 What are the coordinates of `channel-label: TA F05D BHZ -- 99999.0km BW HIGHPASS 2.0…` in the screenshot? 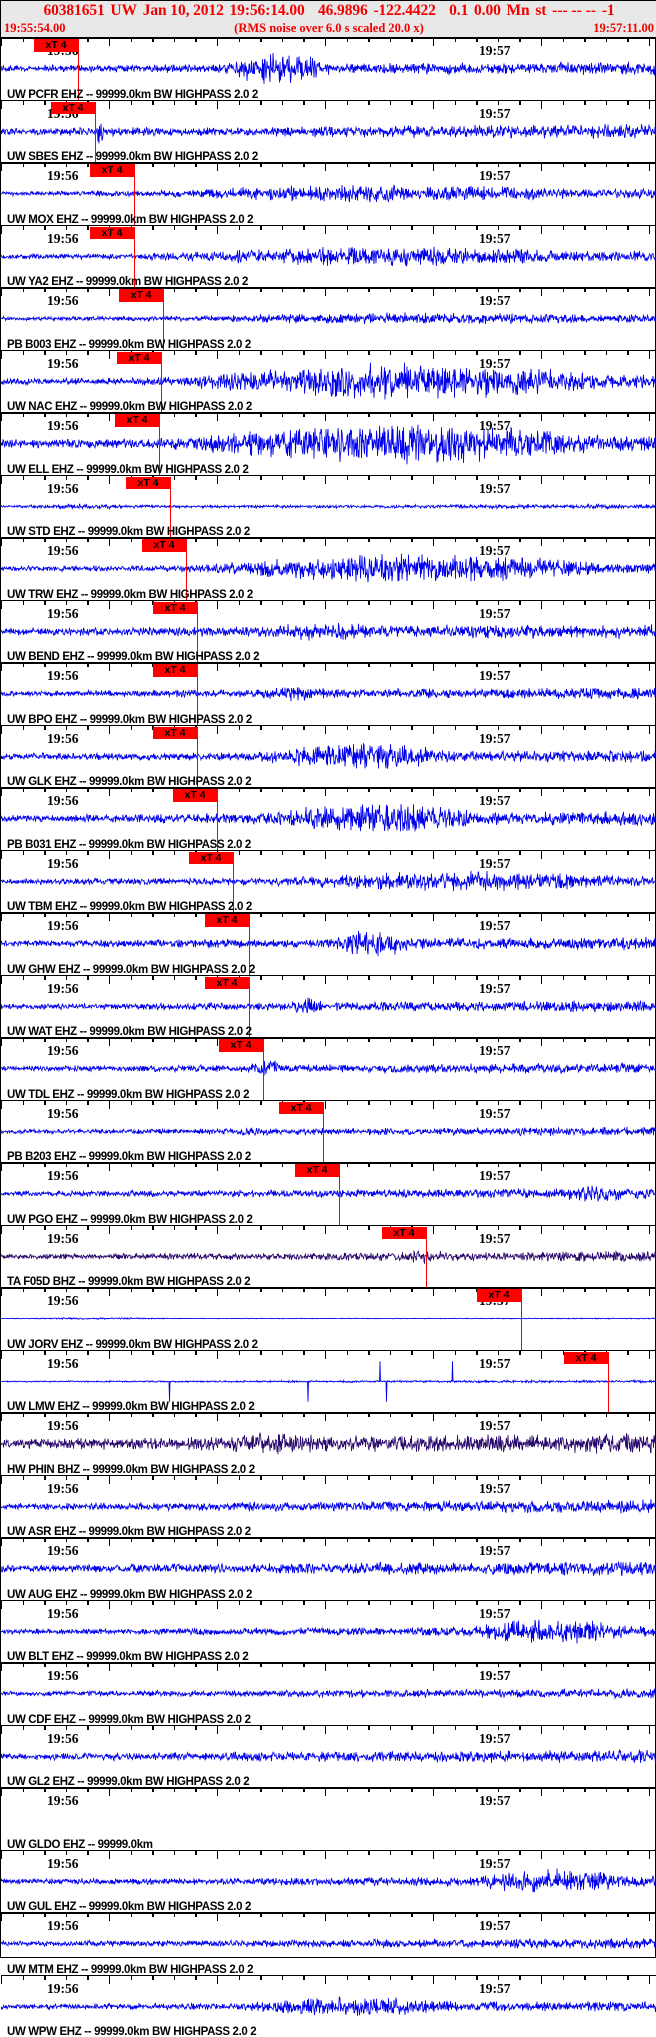 It's located at (128, 1281).